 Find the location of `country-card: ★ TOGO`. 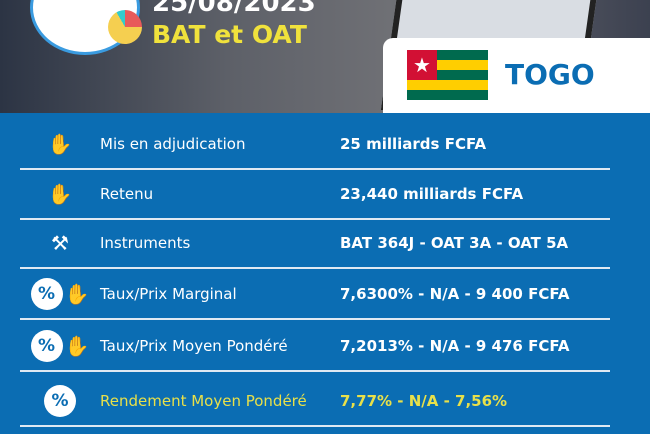

country-card: ★ TOGO is located at coordinates (516, 75).